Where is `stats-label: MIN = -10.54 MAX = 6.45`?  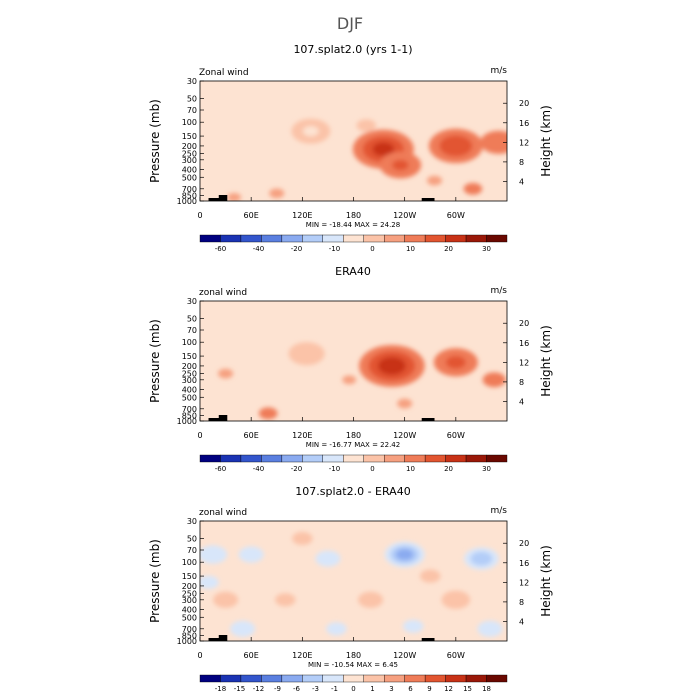 stats-label: MIN = -10.54 MAX = 6.45 is located at coordinates (353, 665).